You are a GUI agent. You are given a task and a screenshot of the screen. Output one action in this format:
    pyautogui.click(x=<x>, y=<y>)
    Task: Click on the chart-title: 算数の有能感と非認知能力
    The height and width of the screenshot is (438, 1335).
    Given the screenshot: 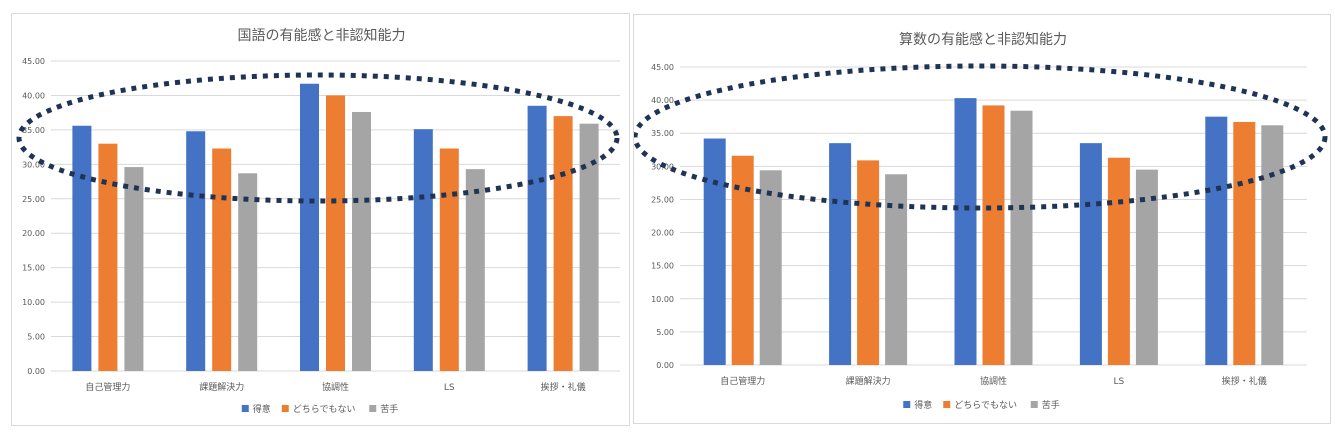 What is the action you would take?
    pyautogui.click(x=983, y=39)
    